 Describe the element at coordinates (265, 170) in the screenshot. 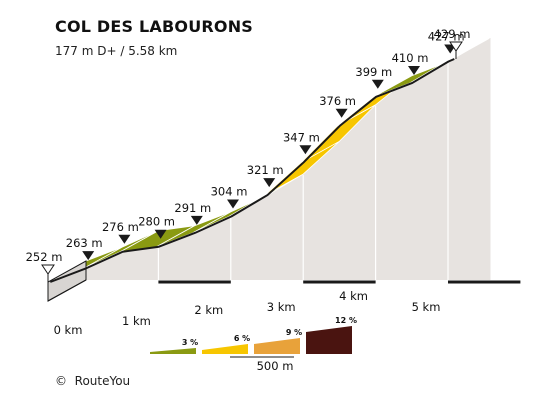

I see `elevation-label: 321 m` at that location.